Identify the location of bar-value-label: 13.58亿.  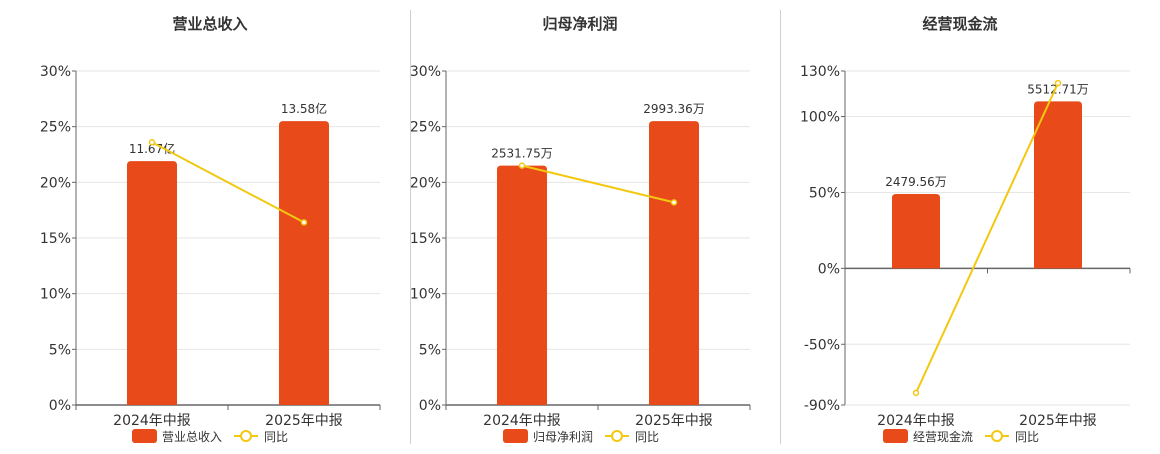
(304, 108).